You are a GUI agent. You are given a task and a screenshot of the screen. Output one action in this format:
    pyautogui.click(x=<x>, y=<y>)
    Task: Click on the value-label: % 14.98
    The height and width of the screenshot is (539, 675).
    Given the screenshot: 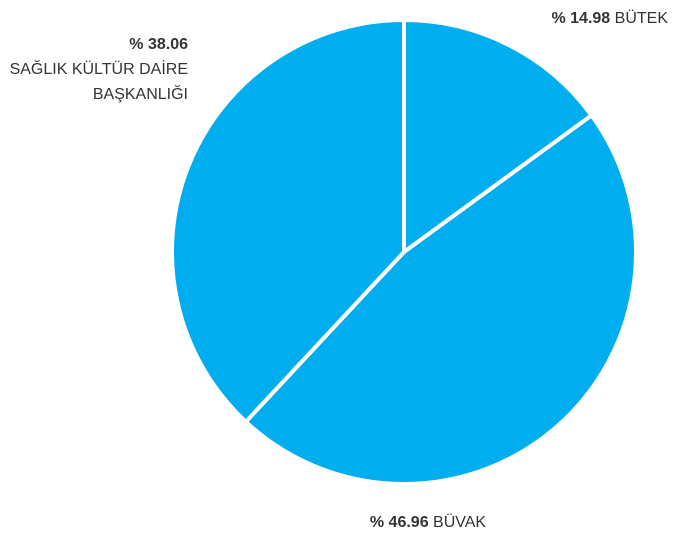 What is the action you would take?
    pyautogui.click(x=581, y=18)
    